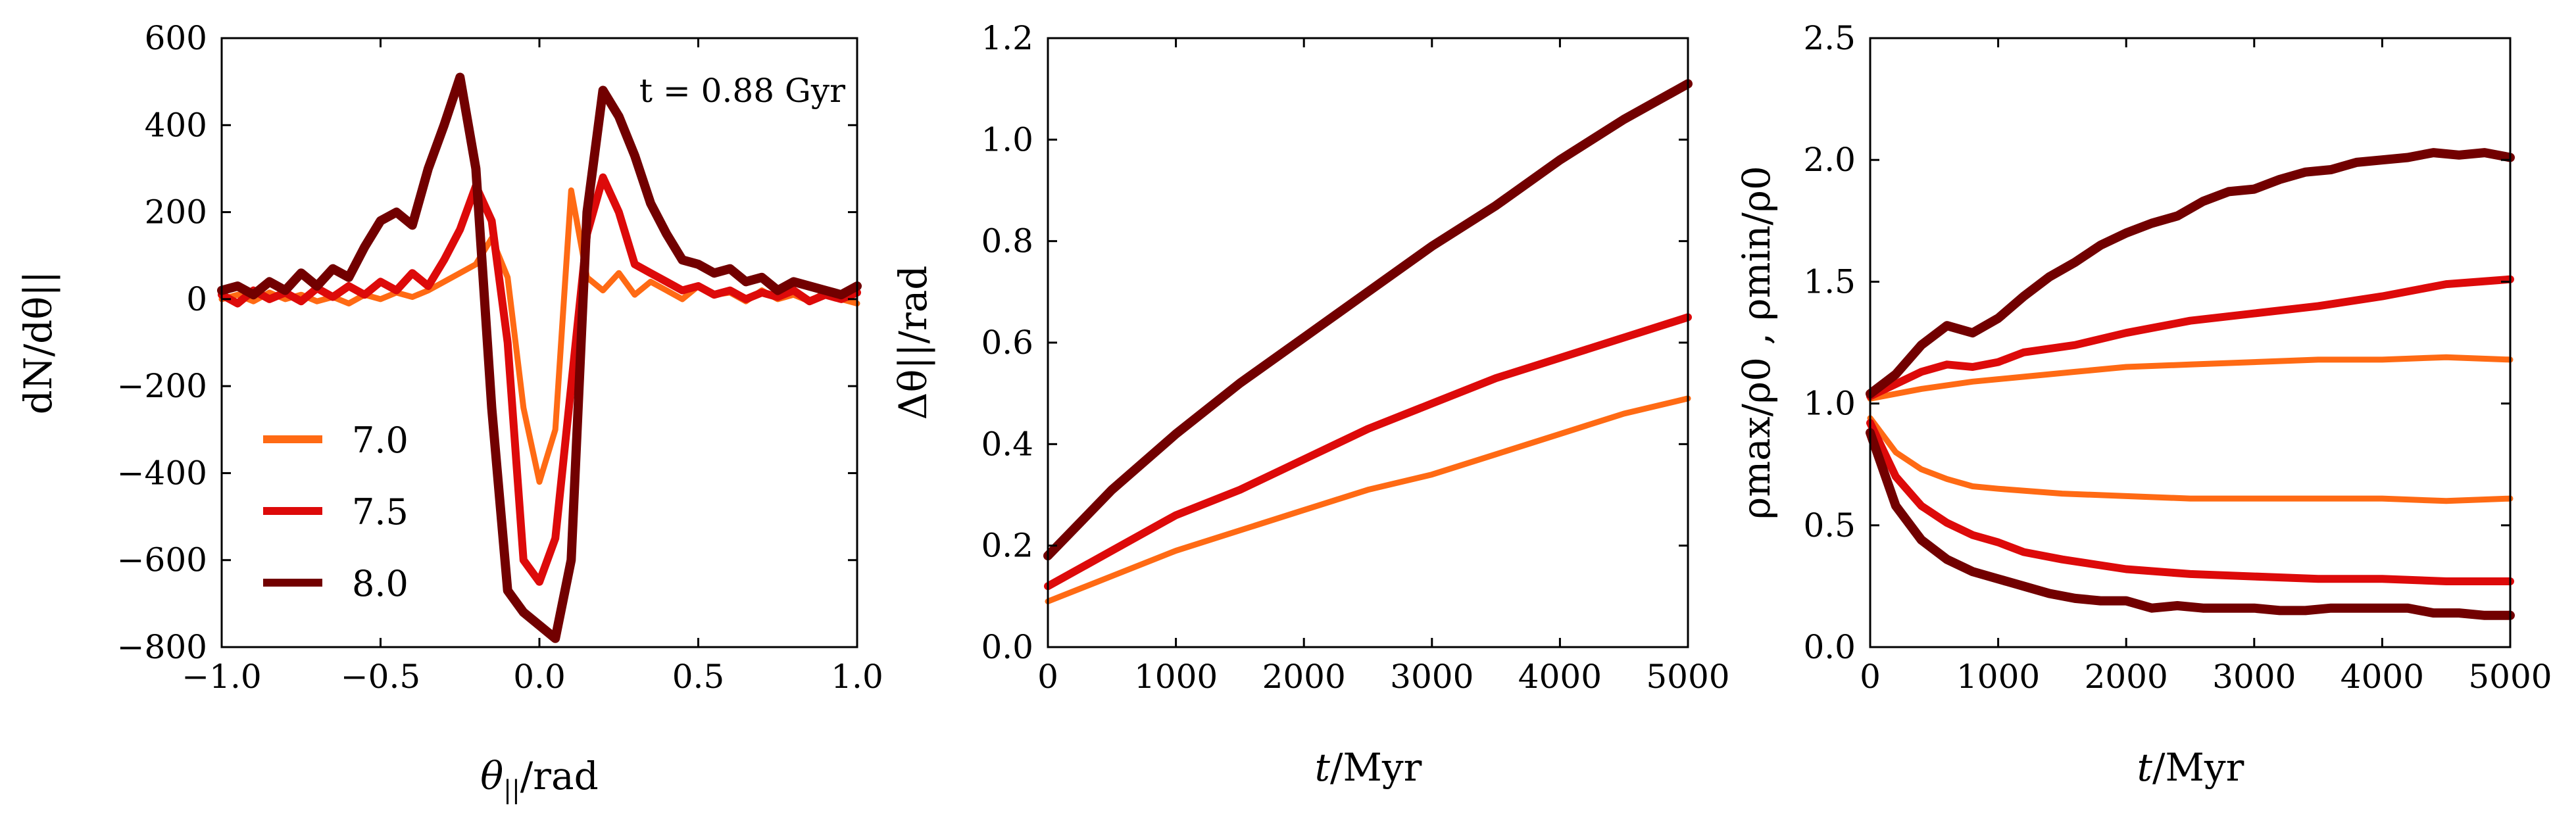  What do you see at coordinates (380, 512) in the screenshot?
I see `legend-label-7-5: 7.5` at bounding box center [380, 512].